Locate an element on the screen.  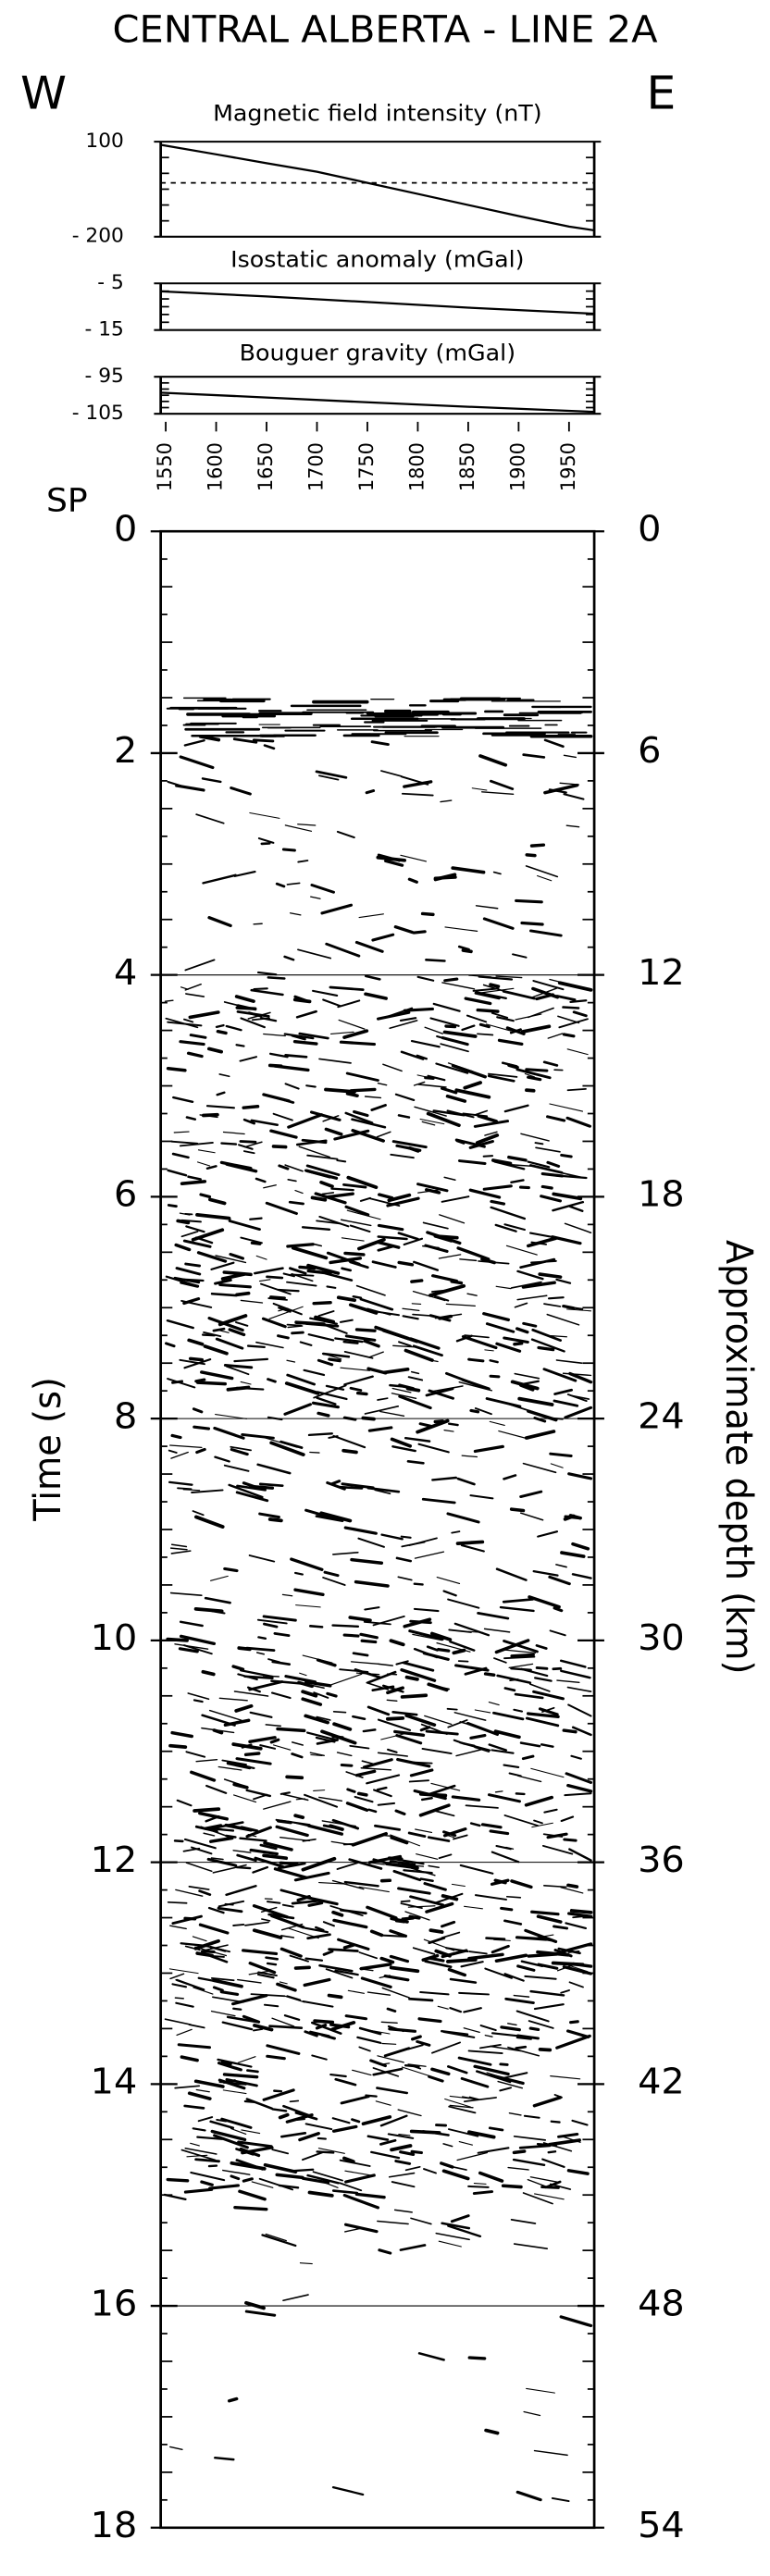
y-tick-label: 16 is located at coordinates (114, 2304).